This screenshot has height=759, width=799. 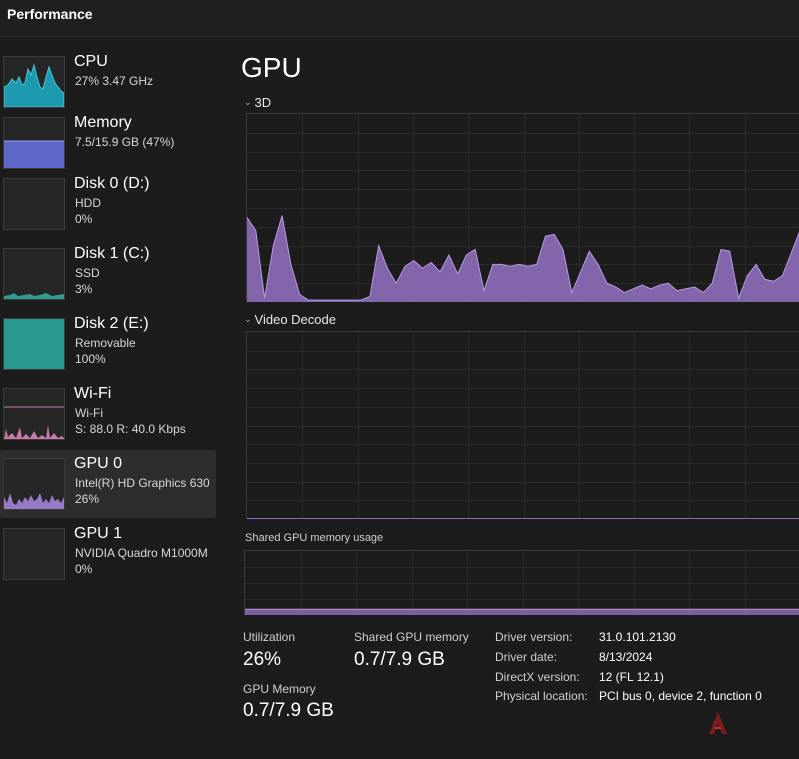 What do you see at coordinates (522, 612) in the screenshot?
I see `series-shared-memory-area` at bounding box center [522, 612].